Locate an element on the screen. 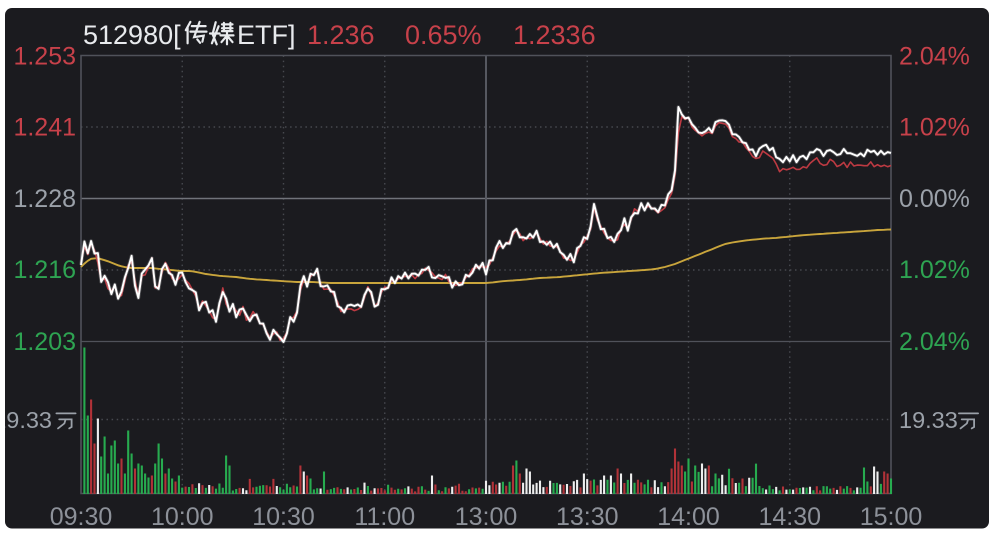 This screenshot has width=996, height=534. svg-text: 1.2336 is located at coordinates (554, 35).